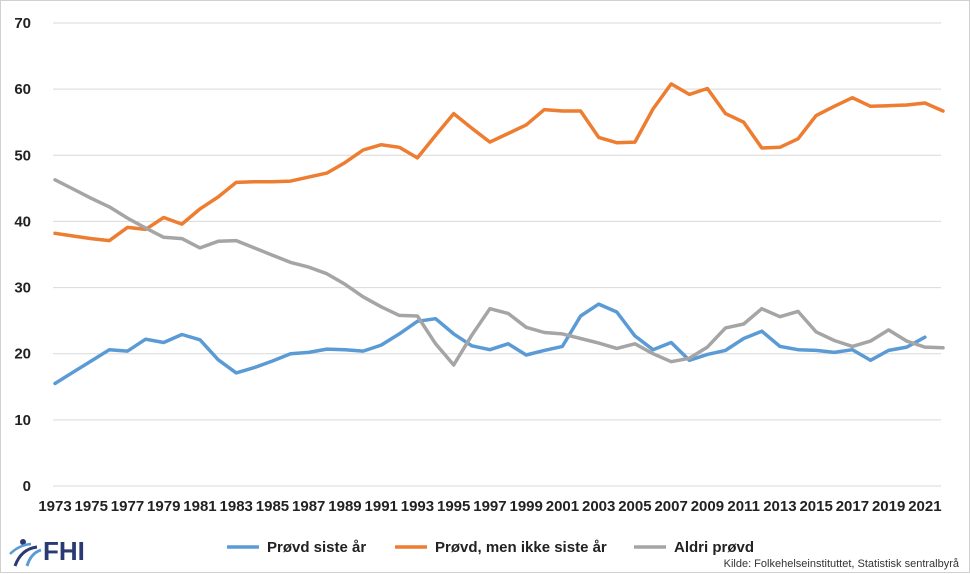  What do you see at coordinates (888, 506) in the screenshot?
I see `x-tick-label: 2019` at bounding box center [888, 506].